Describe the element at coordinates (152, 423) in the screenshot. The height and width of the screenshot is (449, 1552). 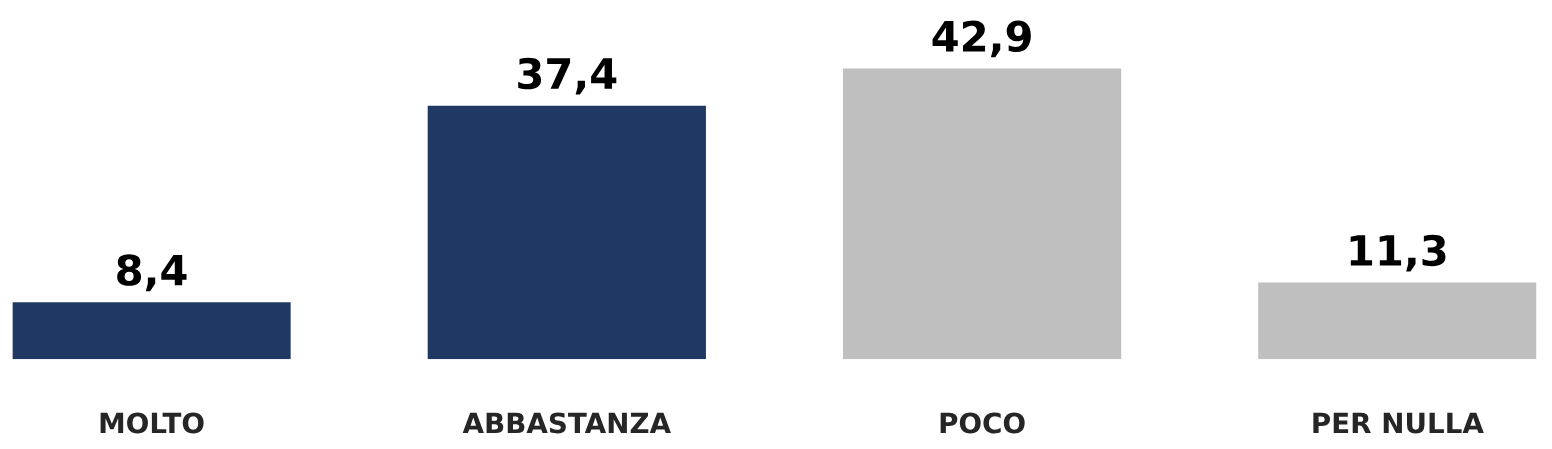
I see `x-tick-label: MOLTO` at that location.